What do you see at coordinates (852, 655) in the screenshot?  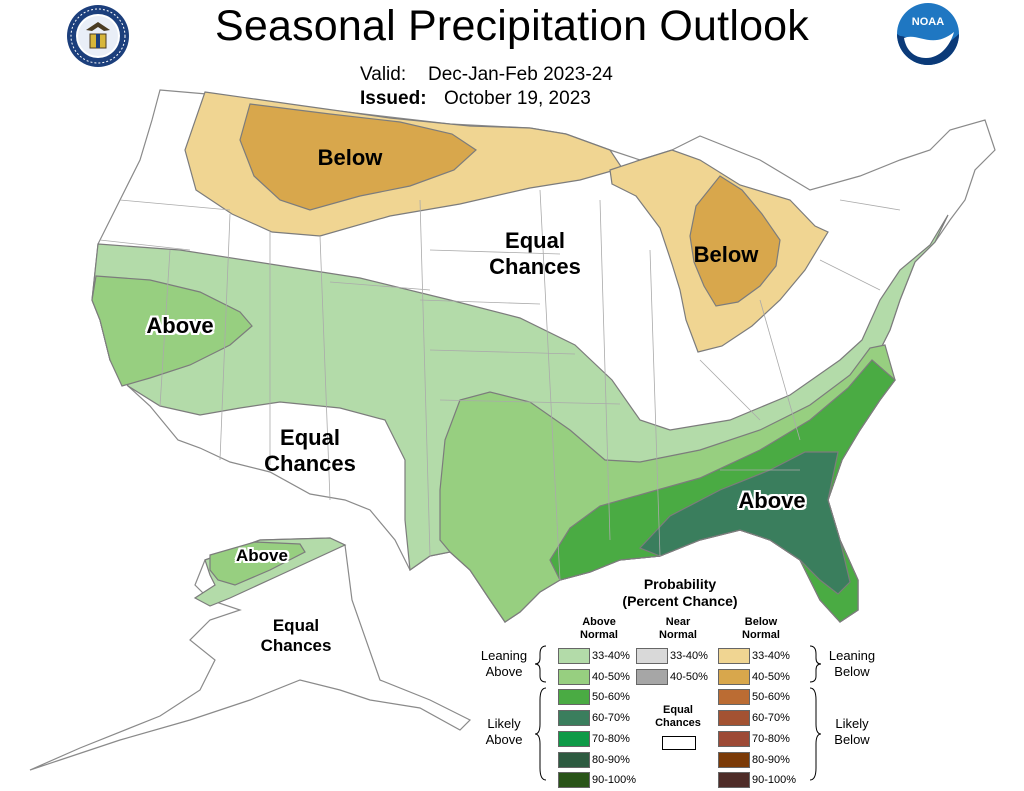 I see `leaning-below-line1: Leaning` at bounding box center [852, 655].